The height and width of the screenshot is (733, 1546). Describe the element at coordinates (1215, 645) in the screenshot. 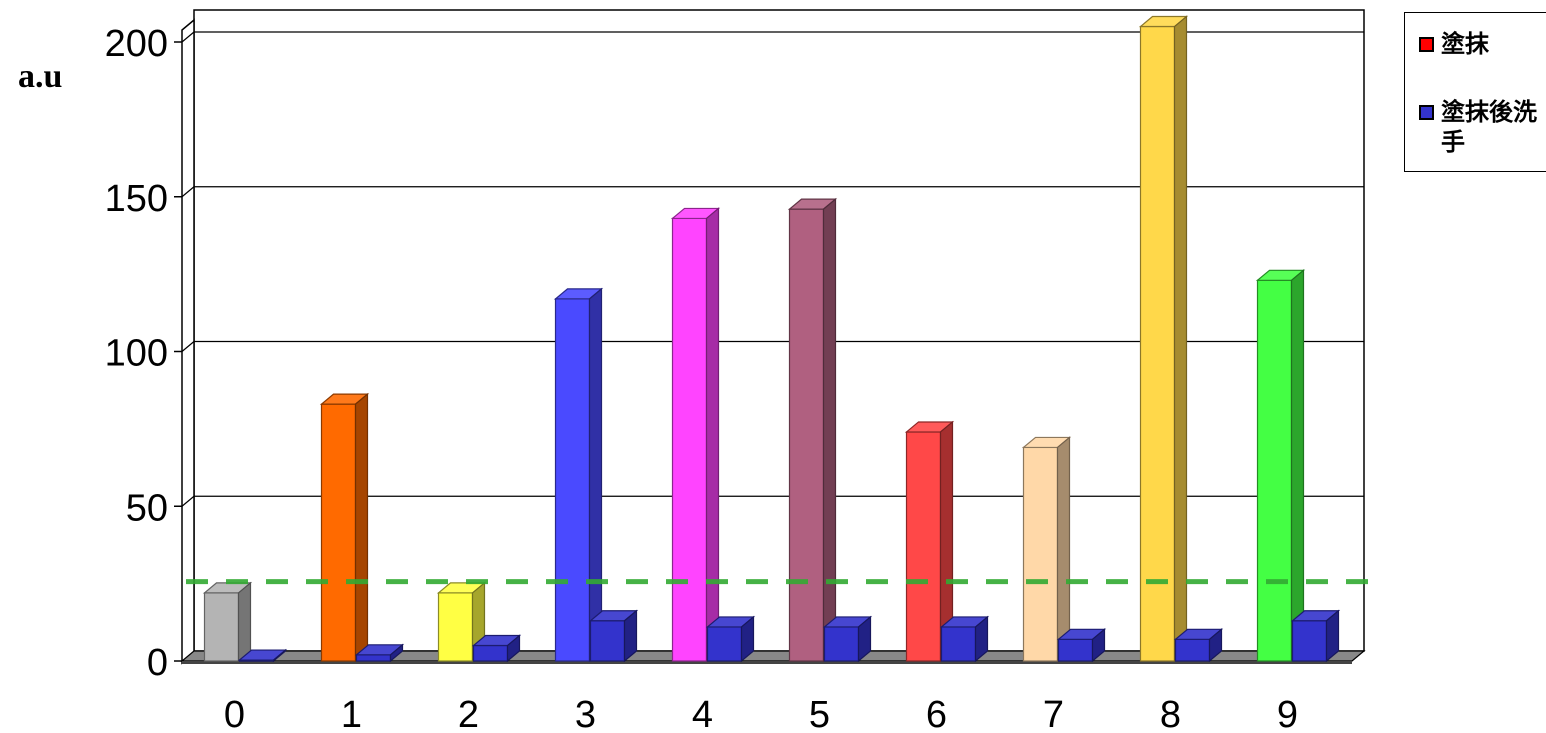

I see `bar-series2-8-side` at that location.